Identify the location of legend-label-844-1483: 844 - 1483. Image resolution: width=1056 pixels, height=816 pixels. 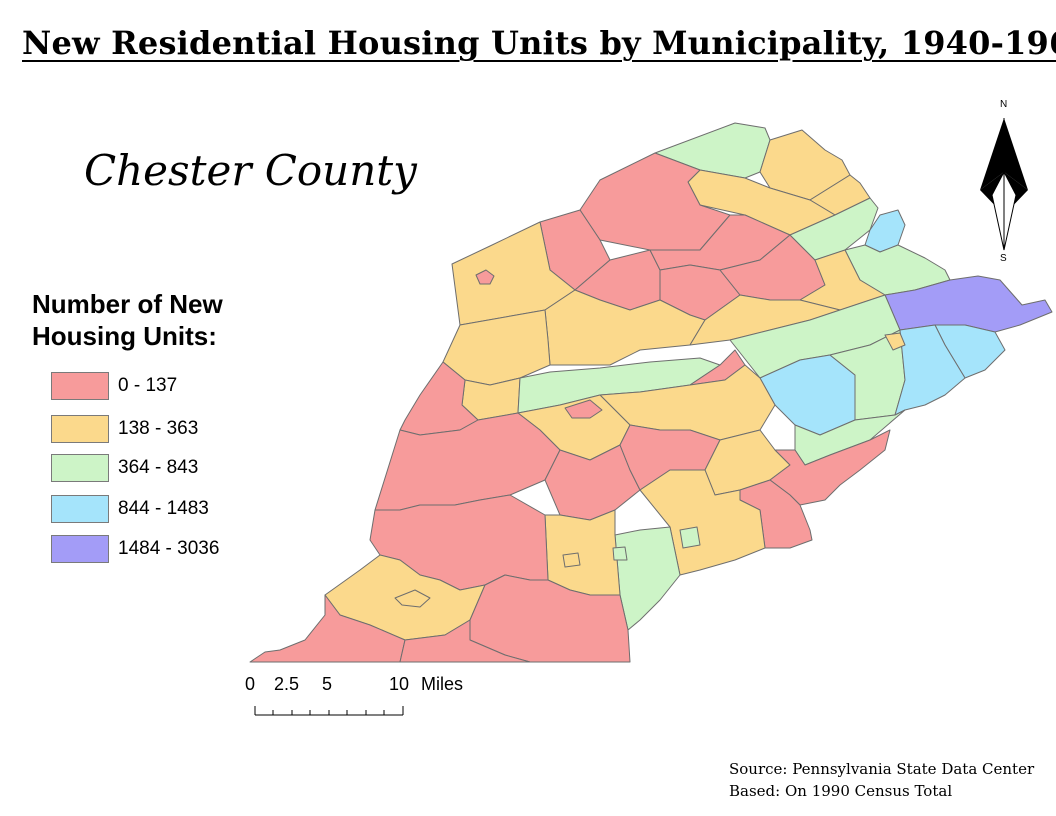
(163, 508).